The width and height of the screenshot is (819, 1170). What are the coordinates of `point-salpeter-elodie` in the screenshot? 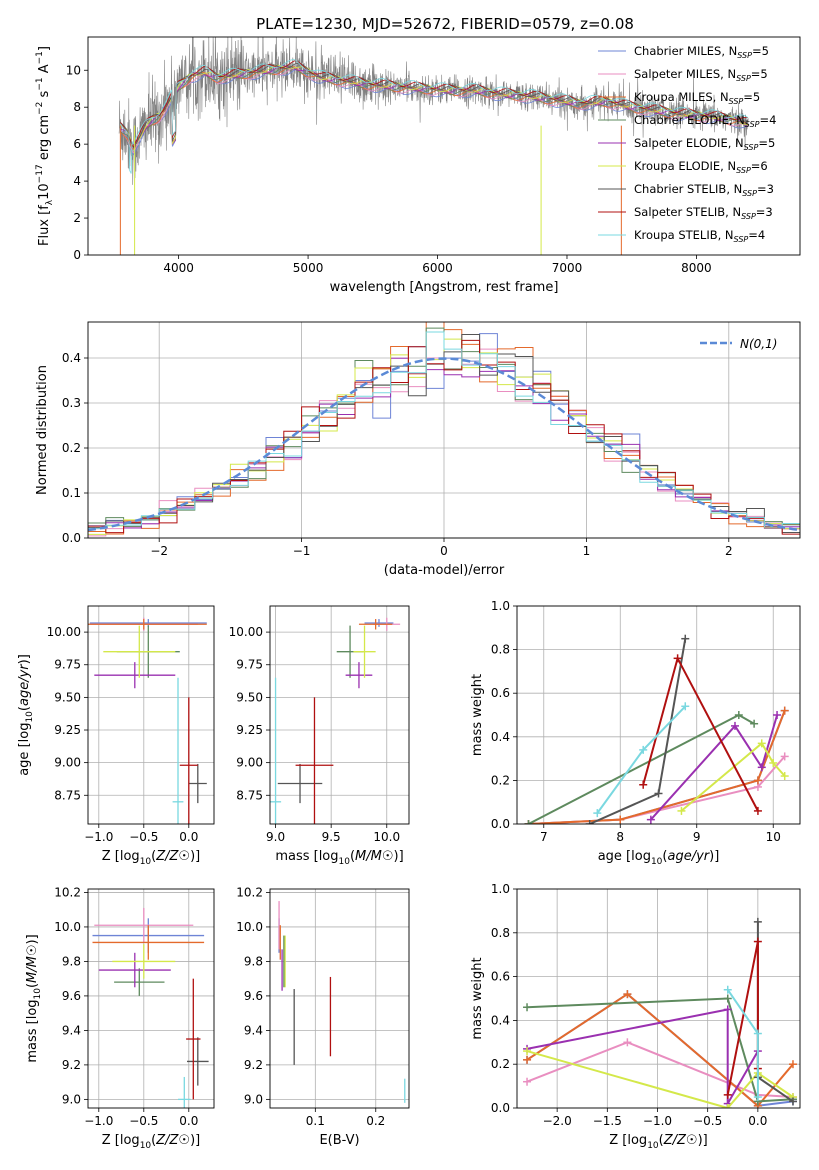 It's located at (359, 675).